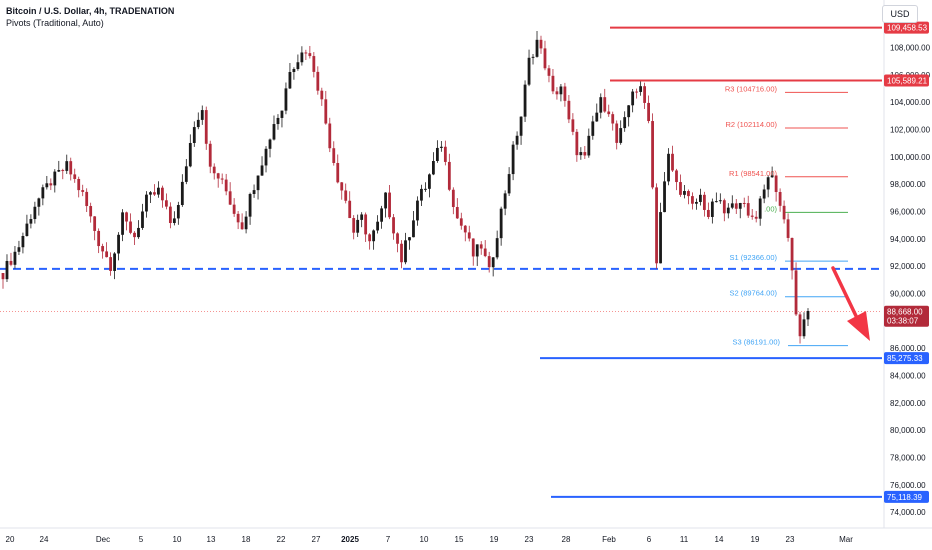 Image resolution: width=932 pixels, height=550 pixels. I want to click on x-tick-label: 18, so click(246, 539).